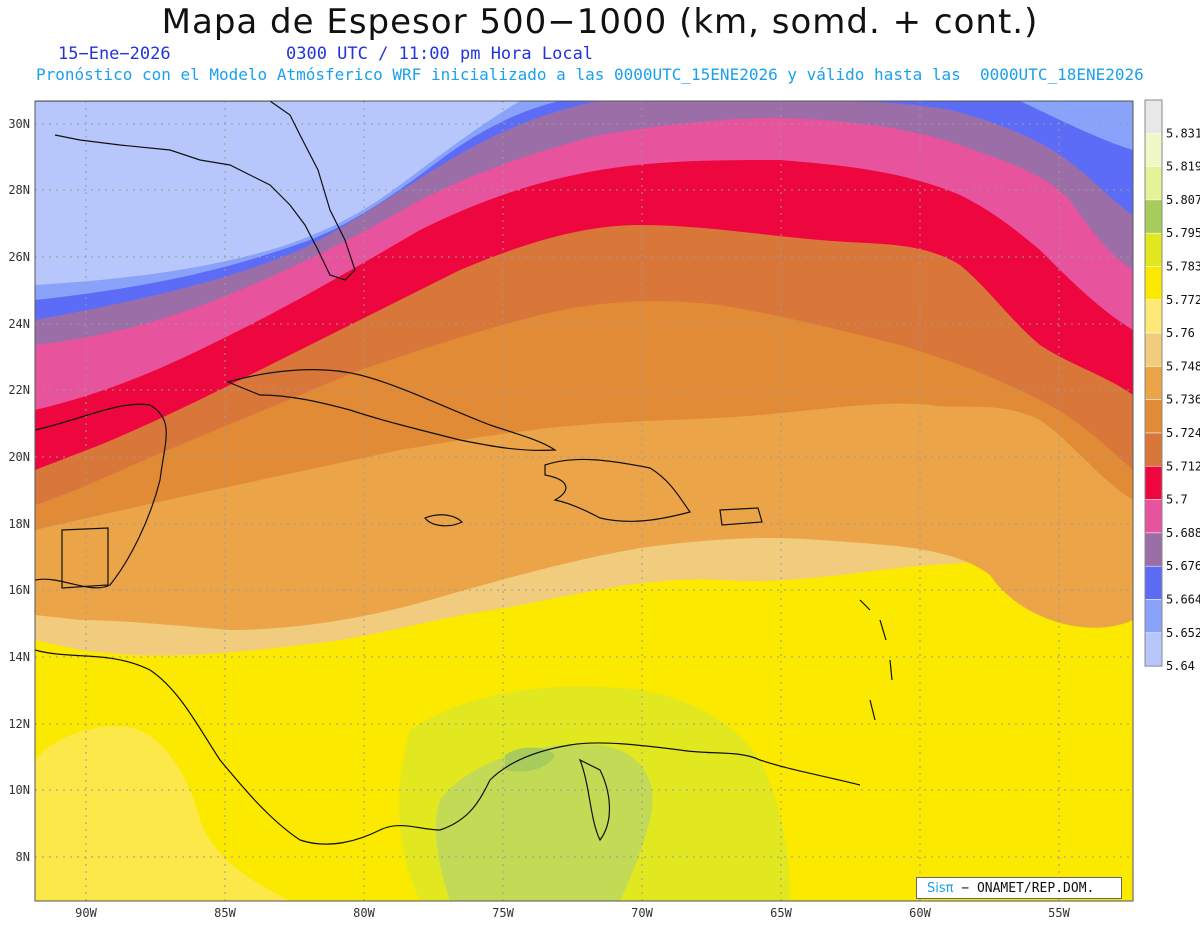 This screenshot has width=1200, height=927. Describe the element at coordinates (1183, 633) in the screenshot. I see `colorbar-label: 5.652` at that location.